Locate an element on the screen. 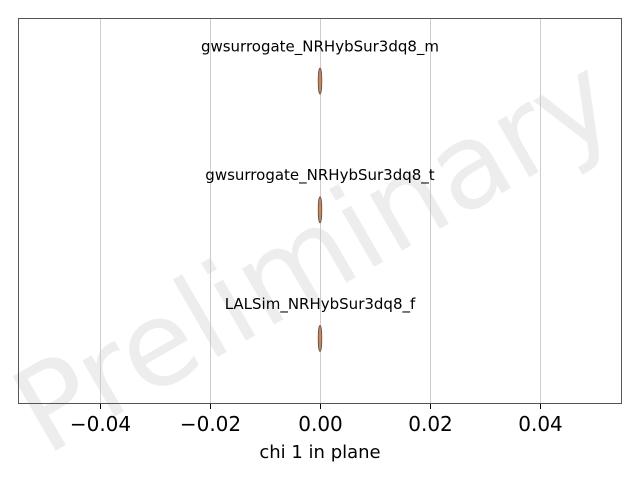 This screenshot has height=480, width=640. series-label: gwsurrogate_NRHybSur3dq8_m is located at coordinates (320, 46).